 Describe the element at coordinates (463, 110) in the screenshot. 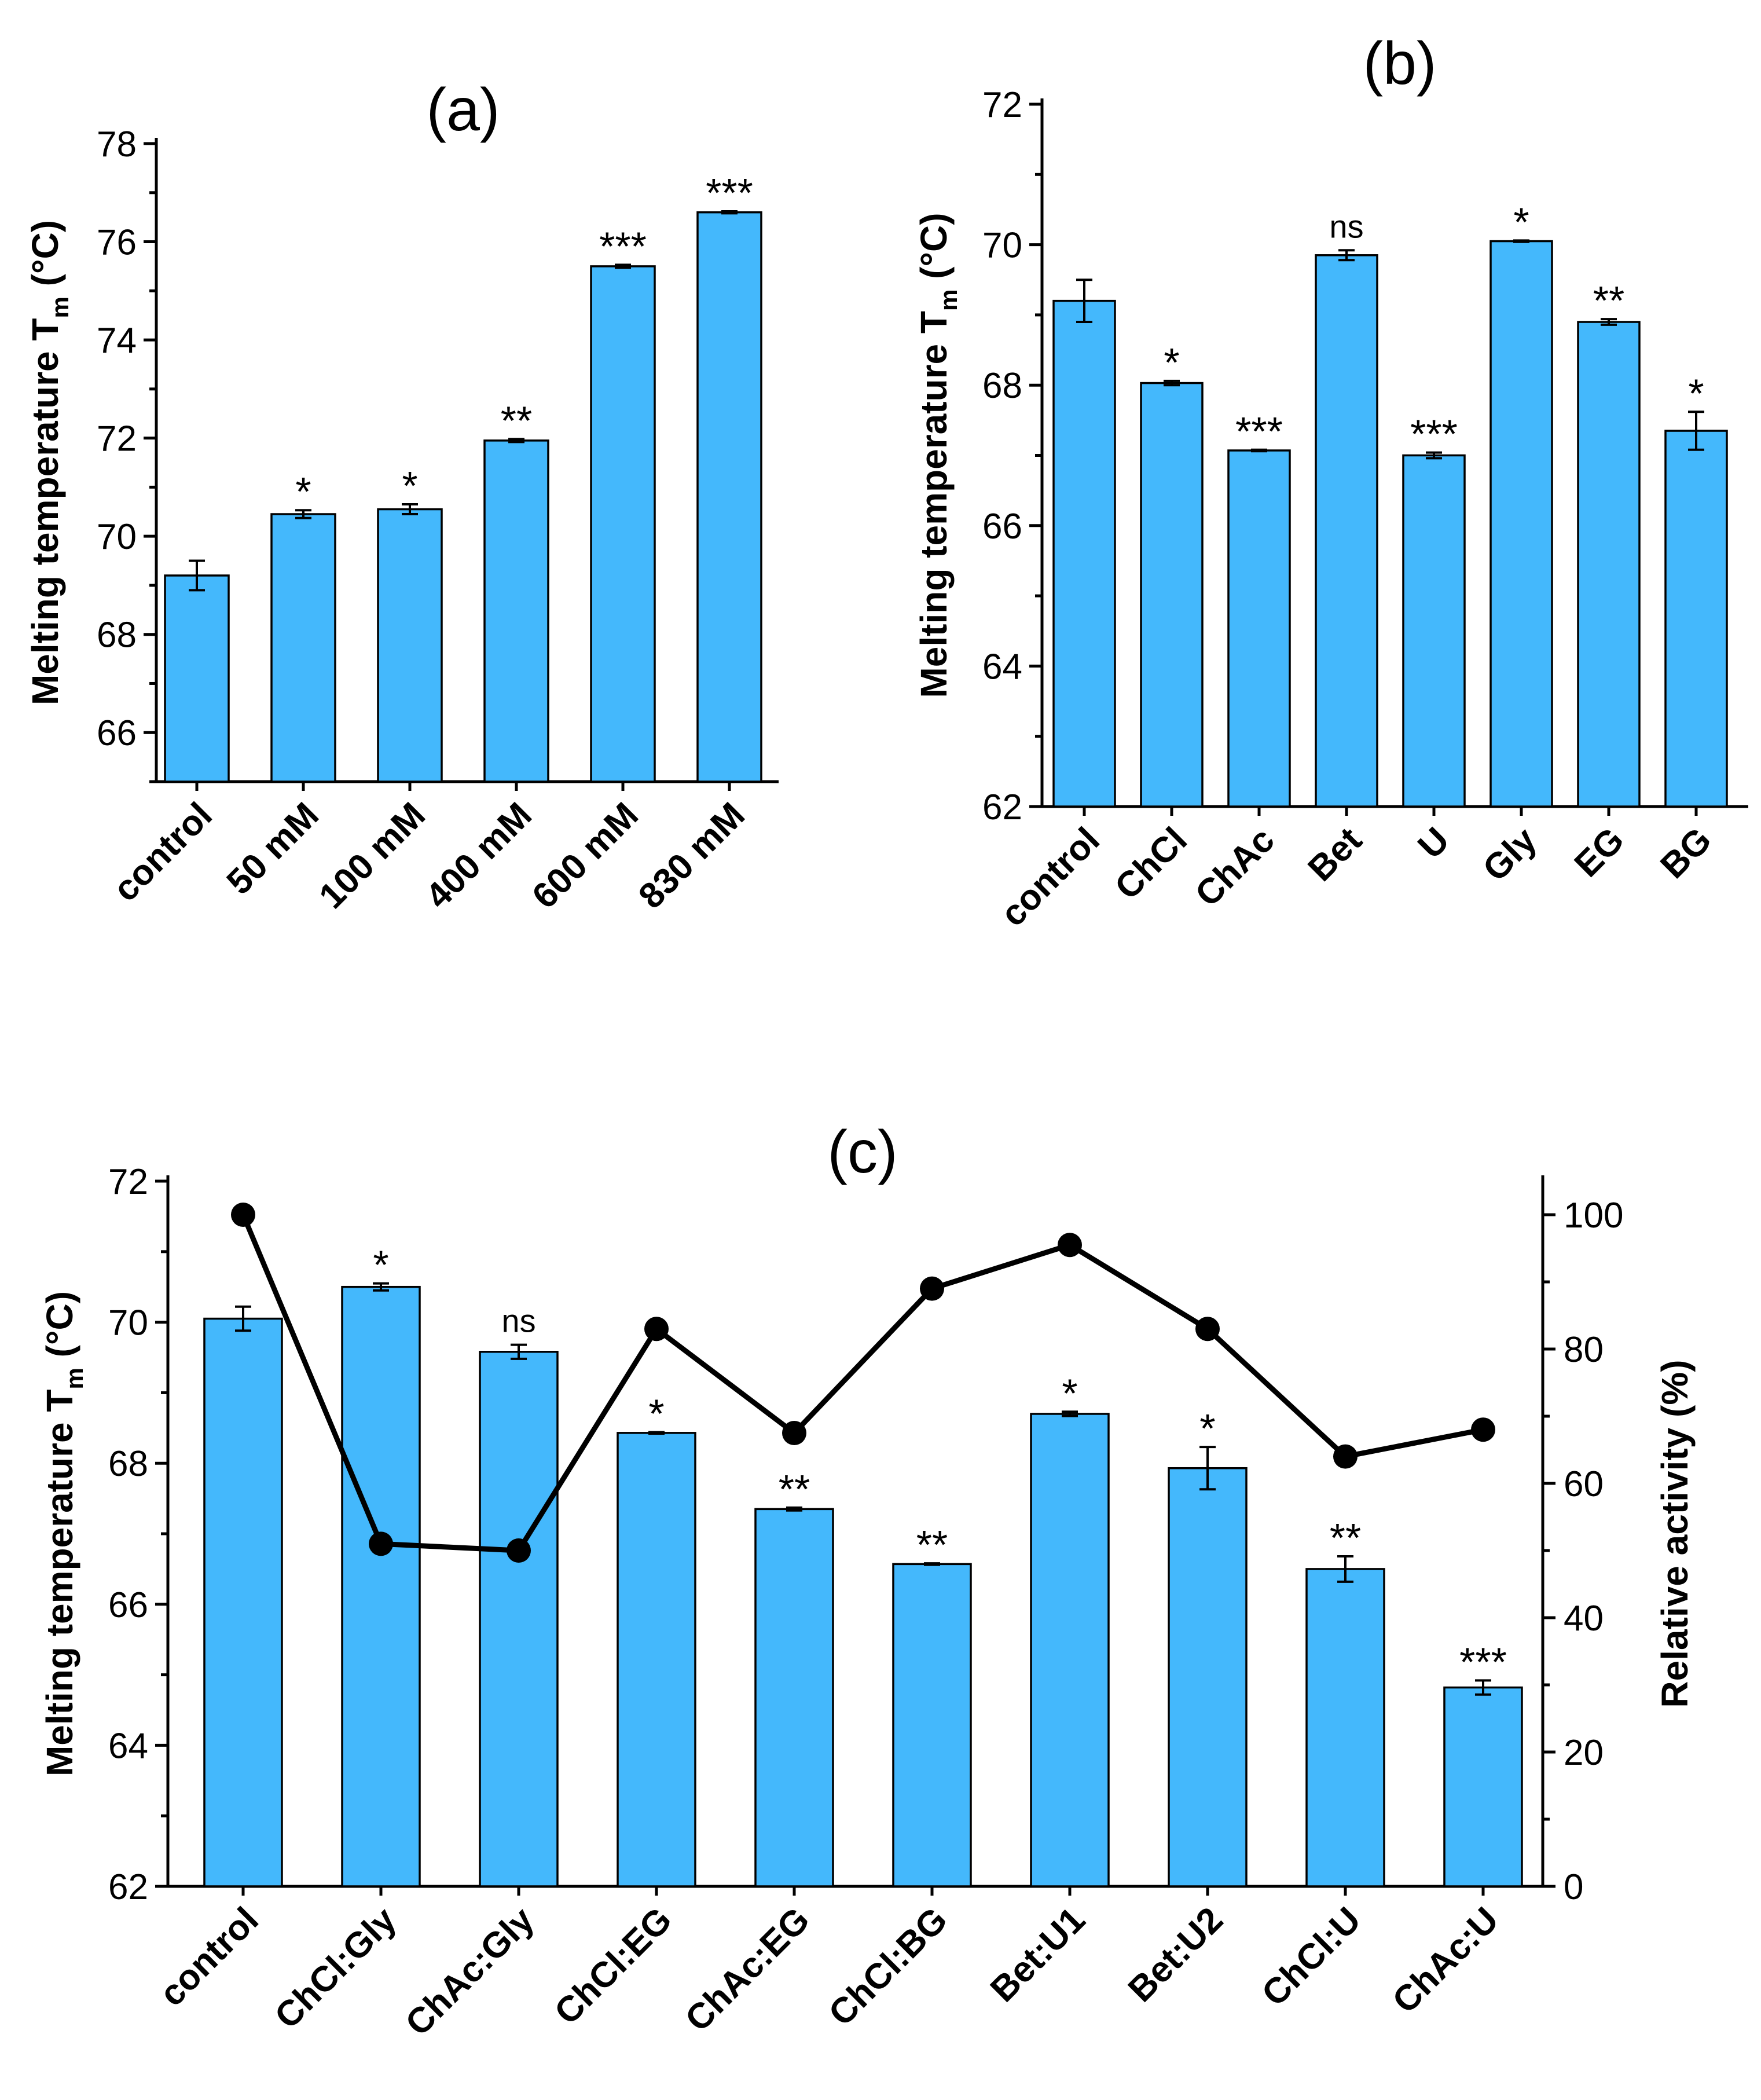

I see `panel-title-a: (a)` at that location.